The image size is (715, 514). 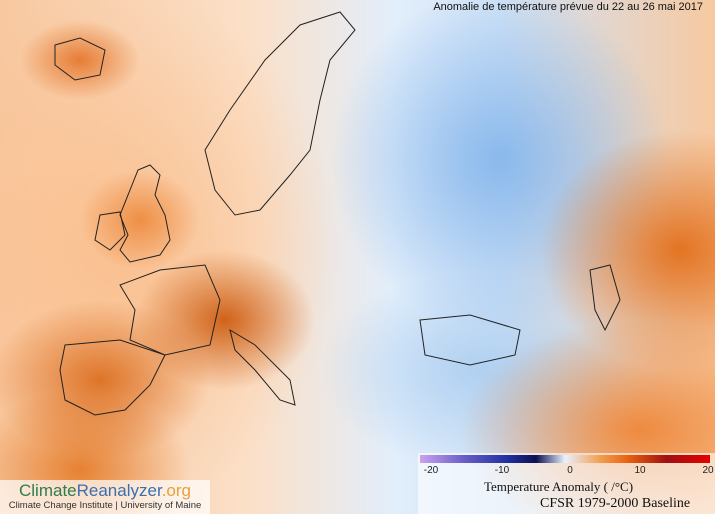 What do you see at coordinates (615, 503) in the screenshot?
I see `baseline-label: CFSR 1979-2000 Baseline` at bounding box center [615, 503].